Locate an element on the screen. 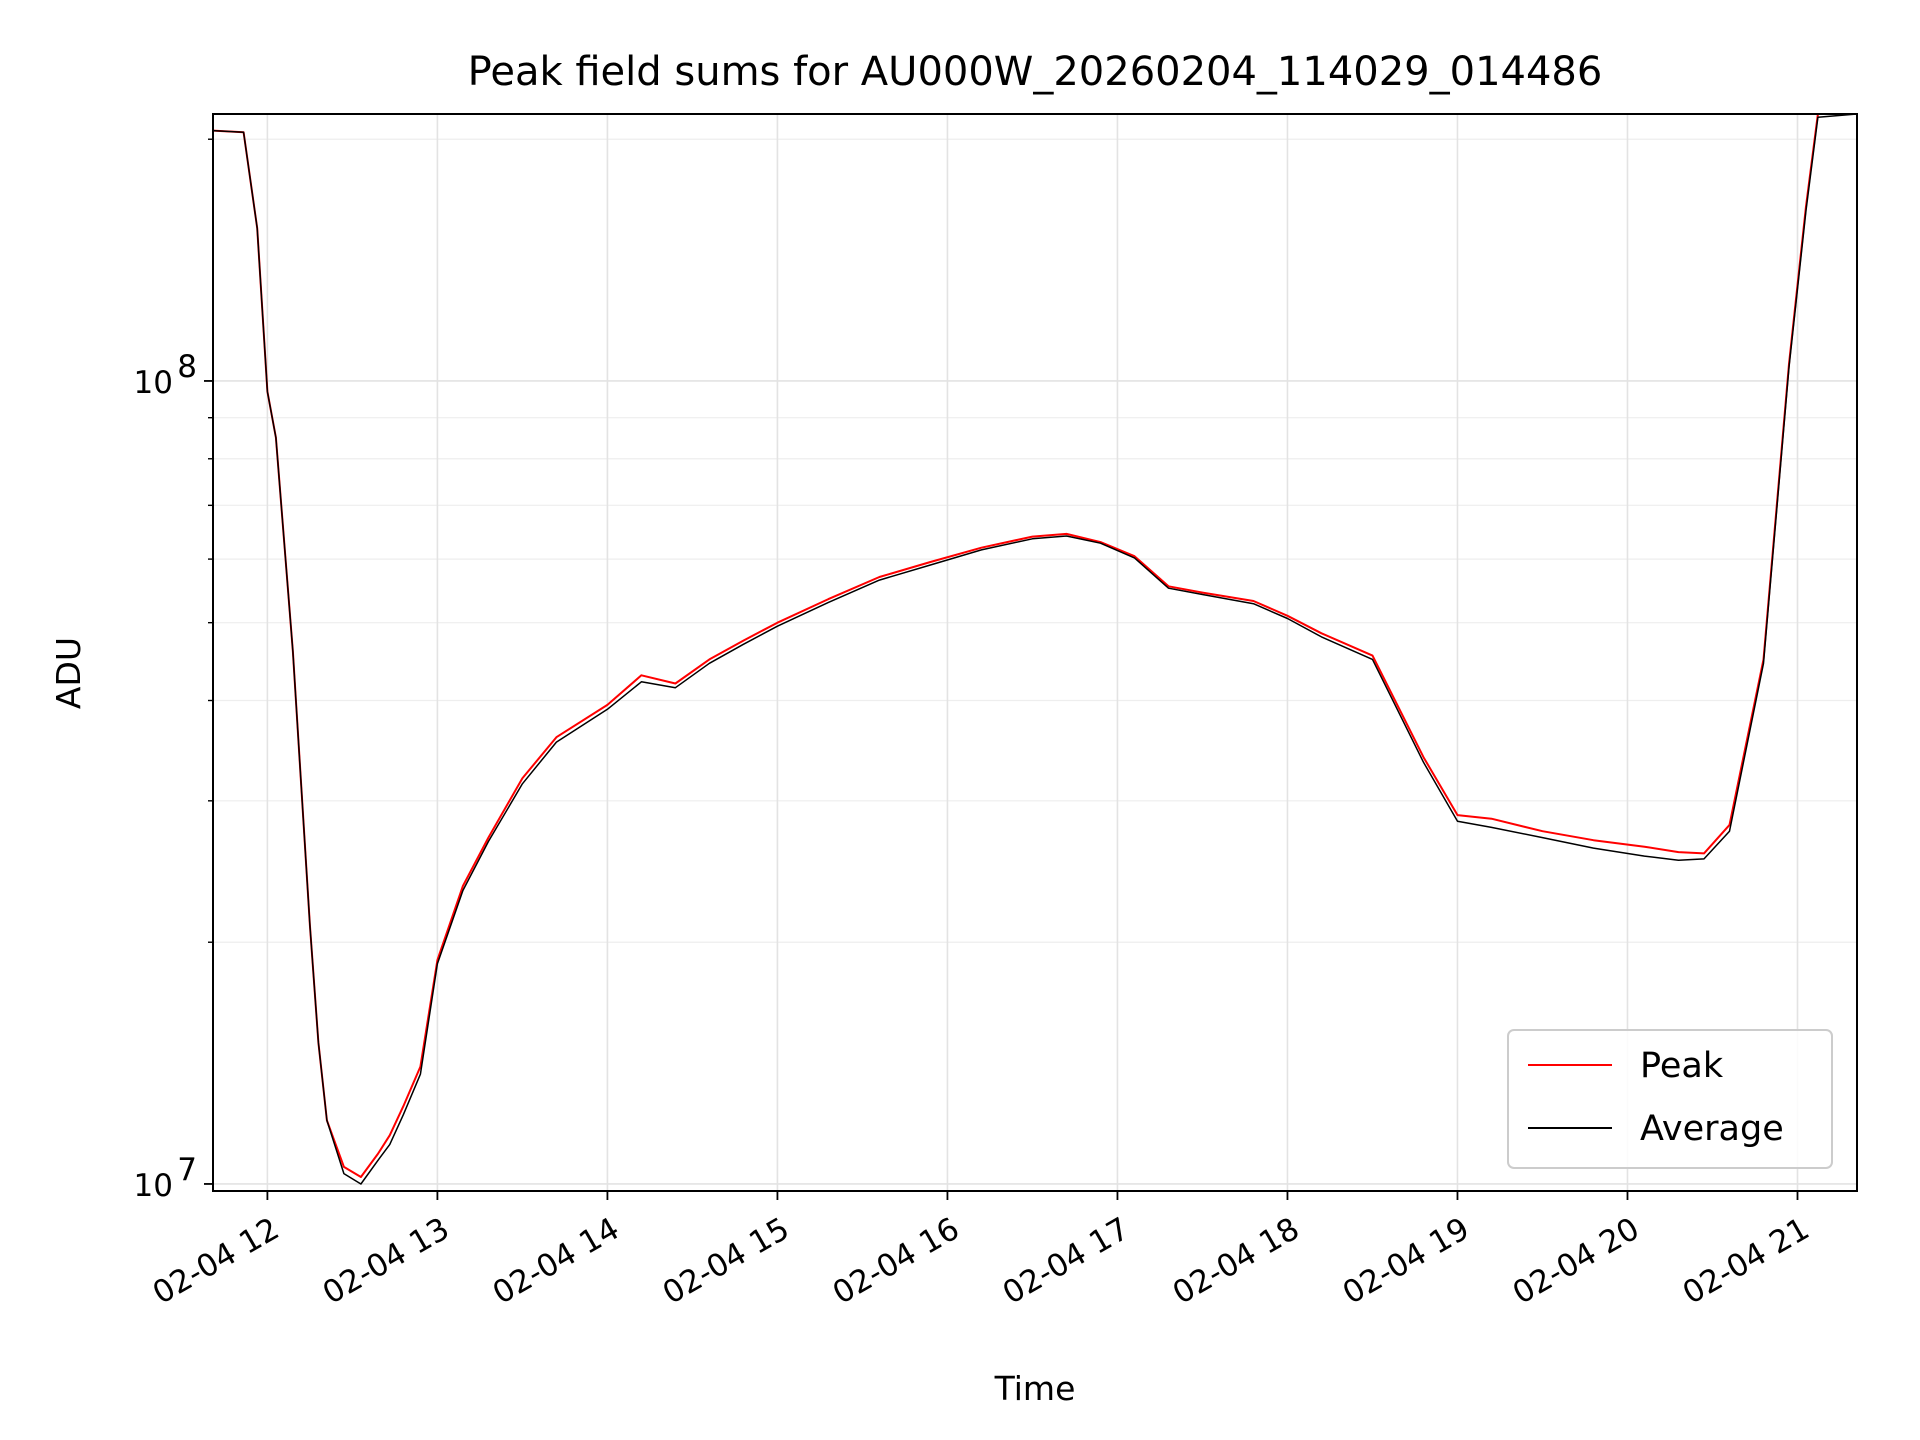 The width and height of the screenshot is (1920, 1440). x-tick-label: 02-04 18 is located at coordinates (1236, 1261).